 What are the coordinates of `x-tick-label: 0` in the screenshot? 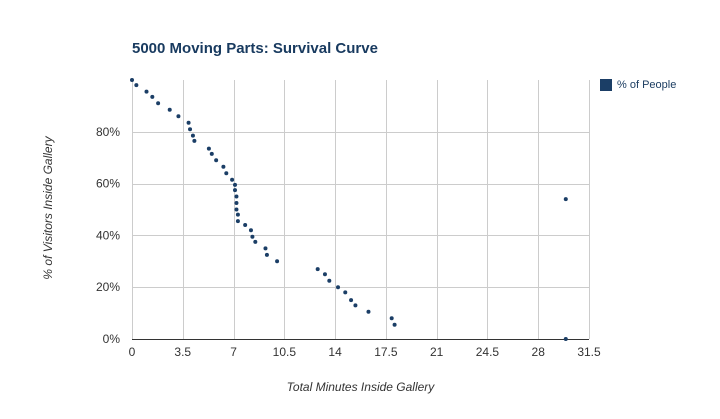 It's located at (132, 352).